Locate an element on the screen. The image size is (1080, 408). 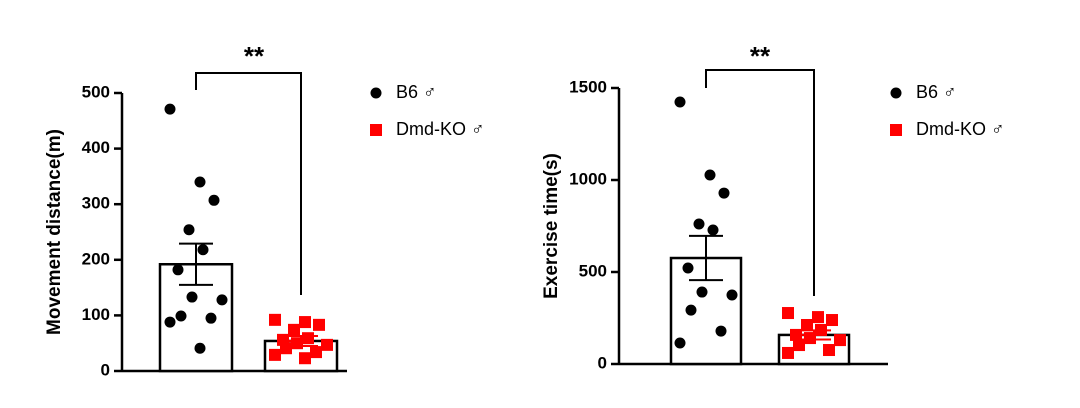
y-tick-label: 300 is located at coordinates (96, 203).